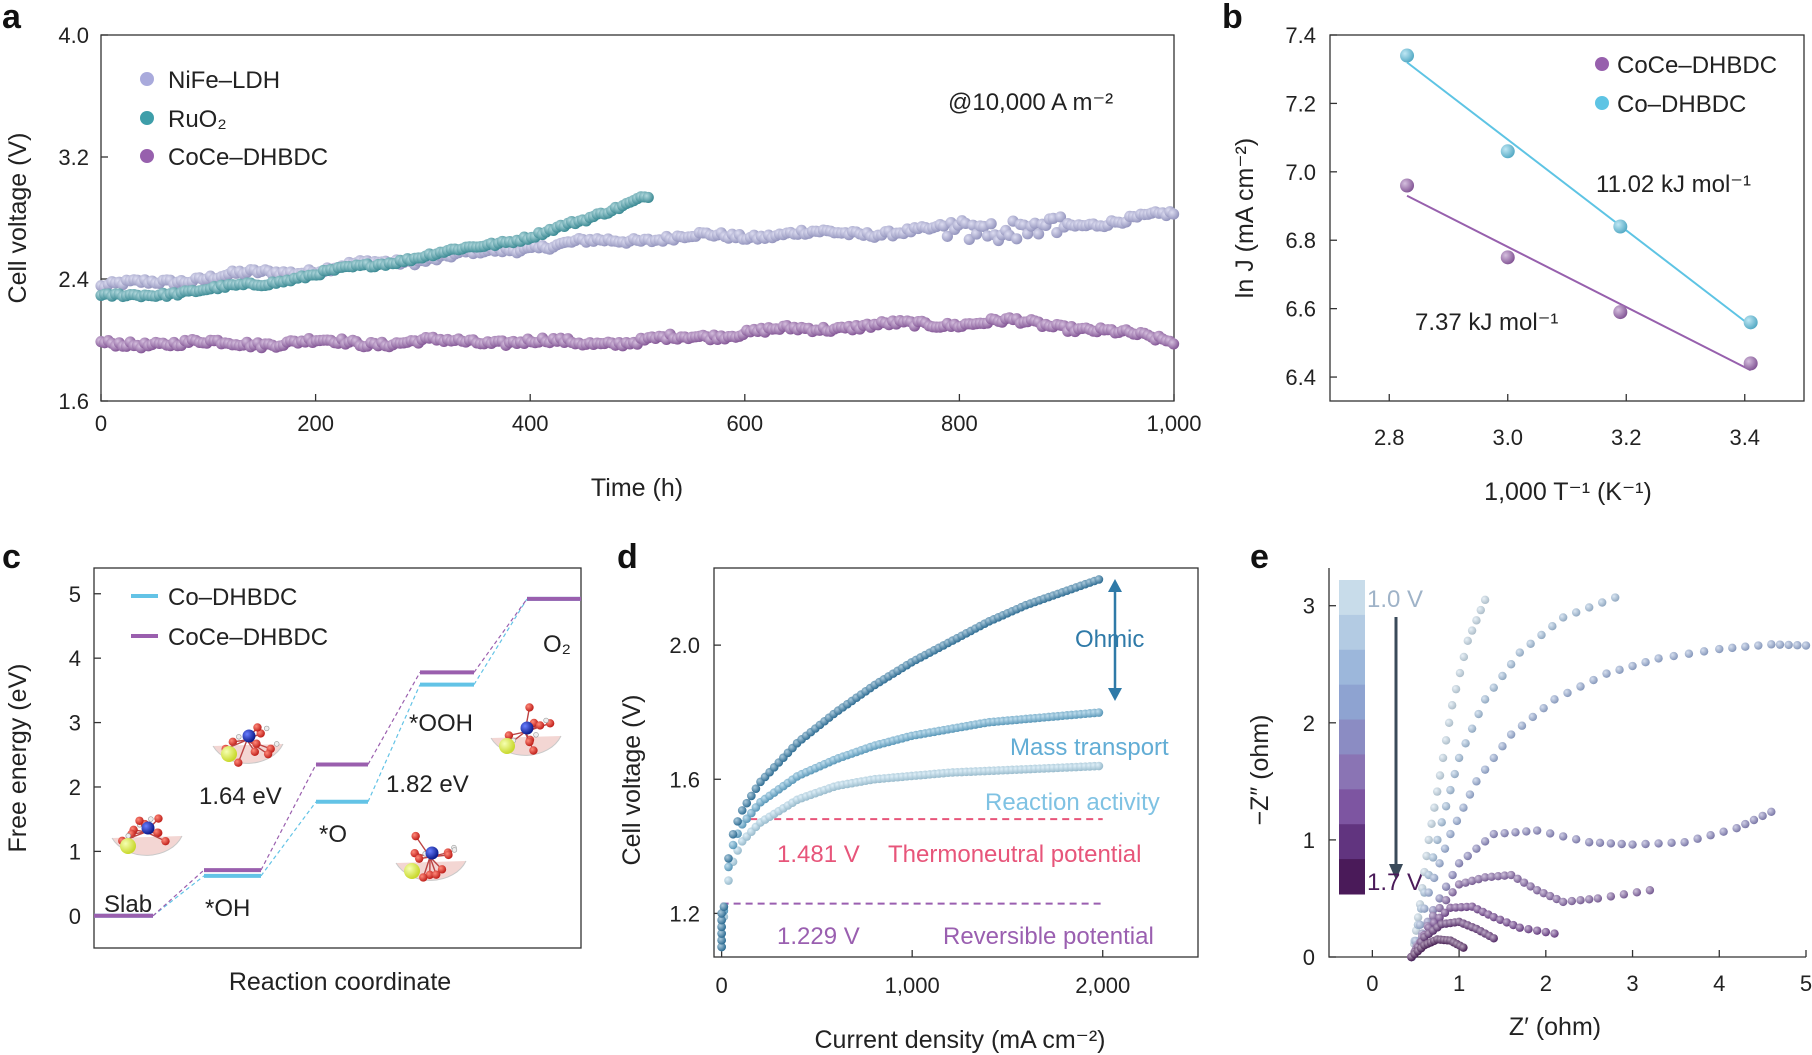  What do you see at coordinates (1407, 185) in the screenshot?
I see `data-point-b` at bounding box center [1407, 185].